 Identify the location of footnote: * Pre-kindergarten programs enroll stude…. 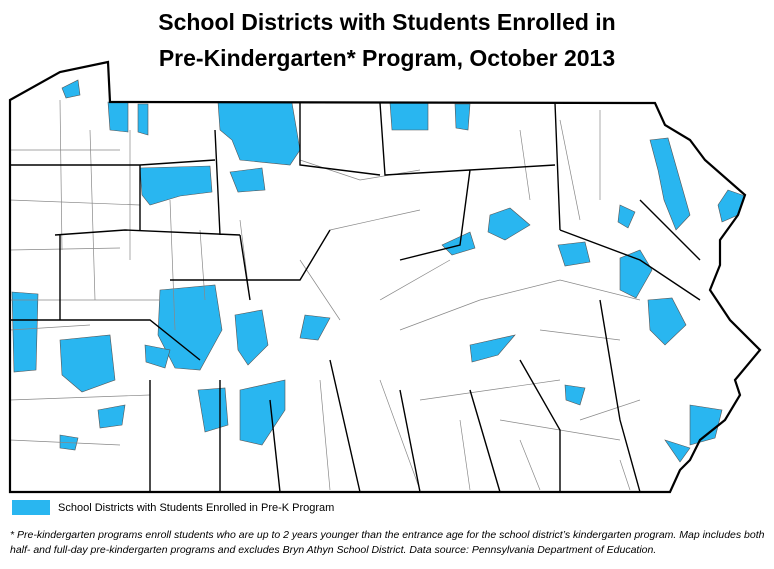
(387, 542).